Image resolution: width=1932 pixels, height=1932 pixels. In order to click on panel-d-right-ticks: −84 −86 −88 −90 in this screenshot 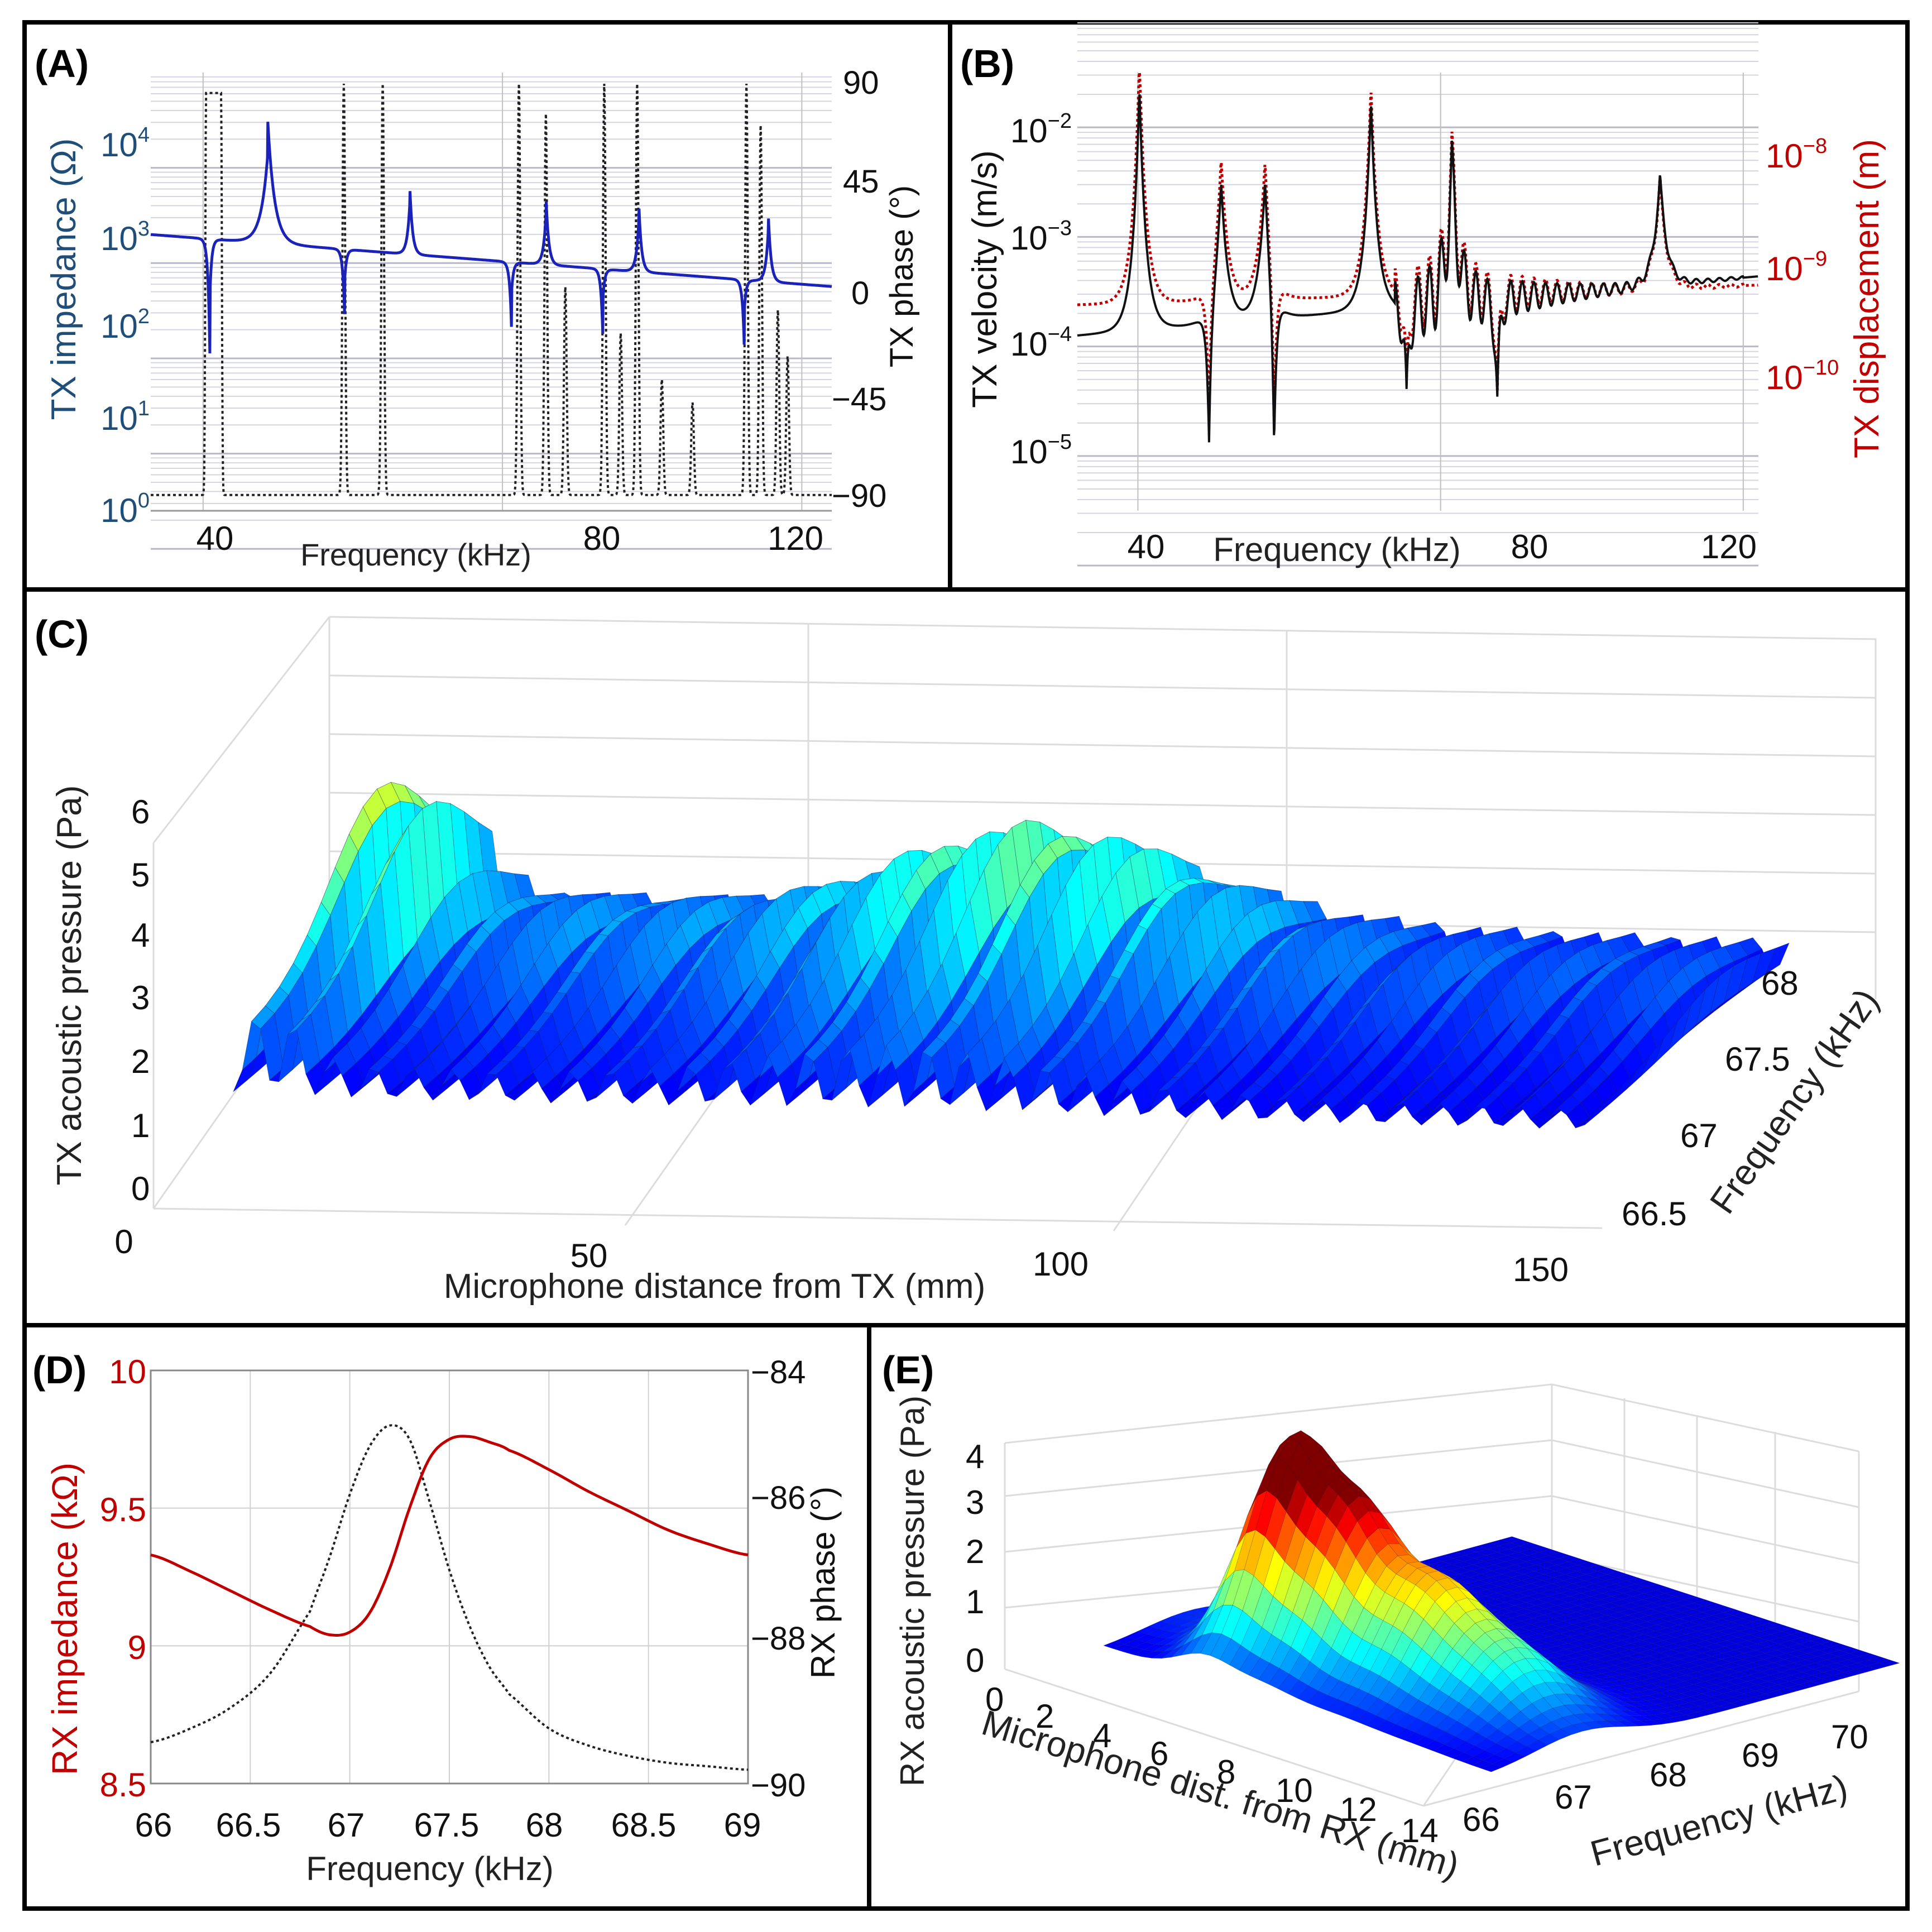, I will do `click(779, 1579)`.